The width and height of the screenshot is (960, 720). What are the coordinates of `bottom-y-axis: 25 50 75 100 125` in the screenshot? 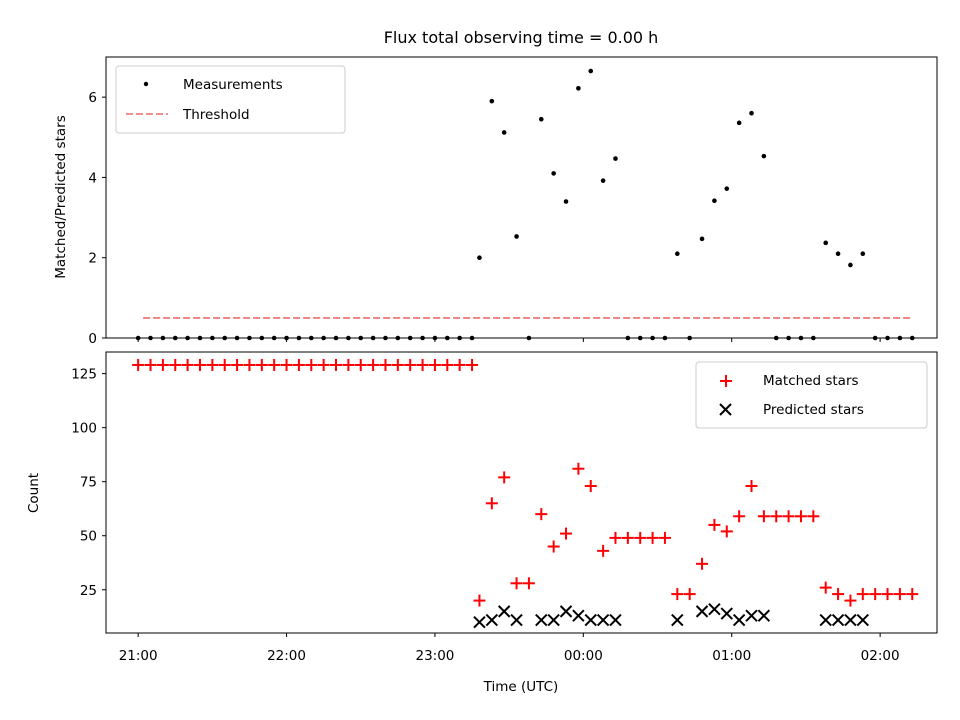 It's located at (88, 483).